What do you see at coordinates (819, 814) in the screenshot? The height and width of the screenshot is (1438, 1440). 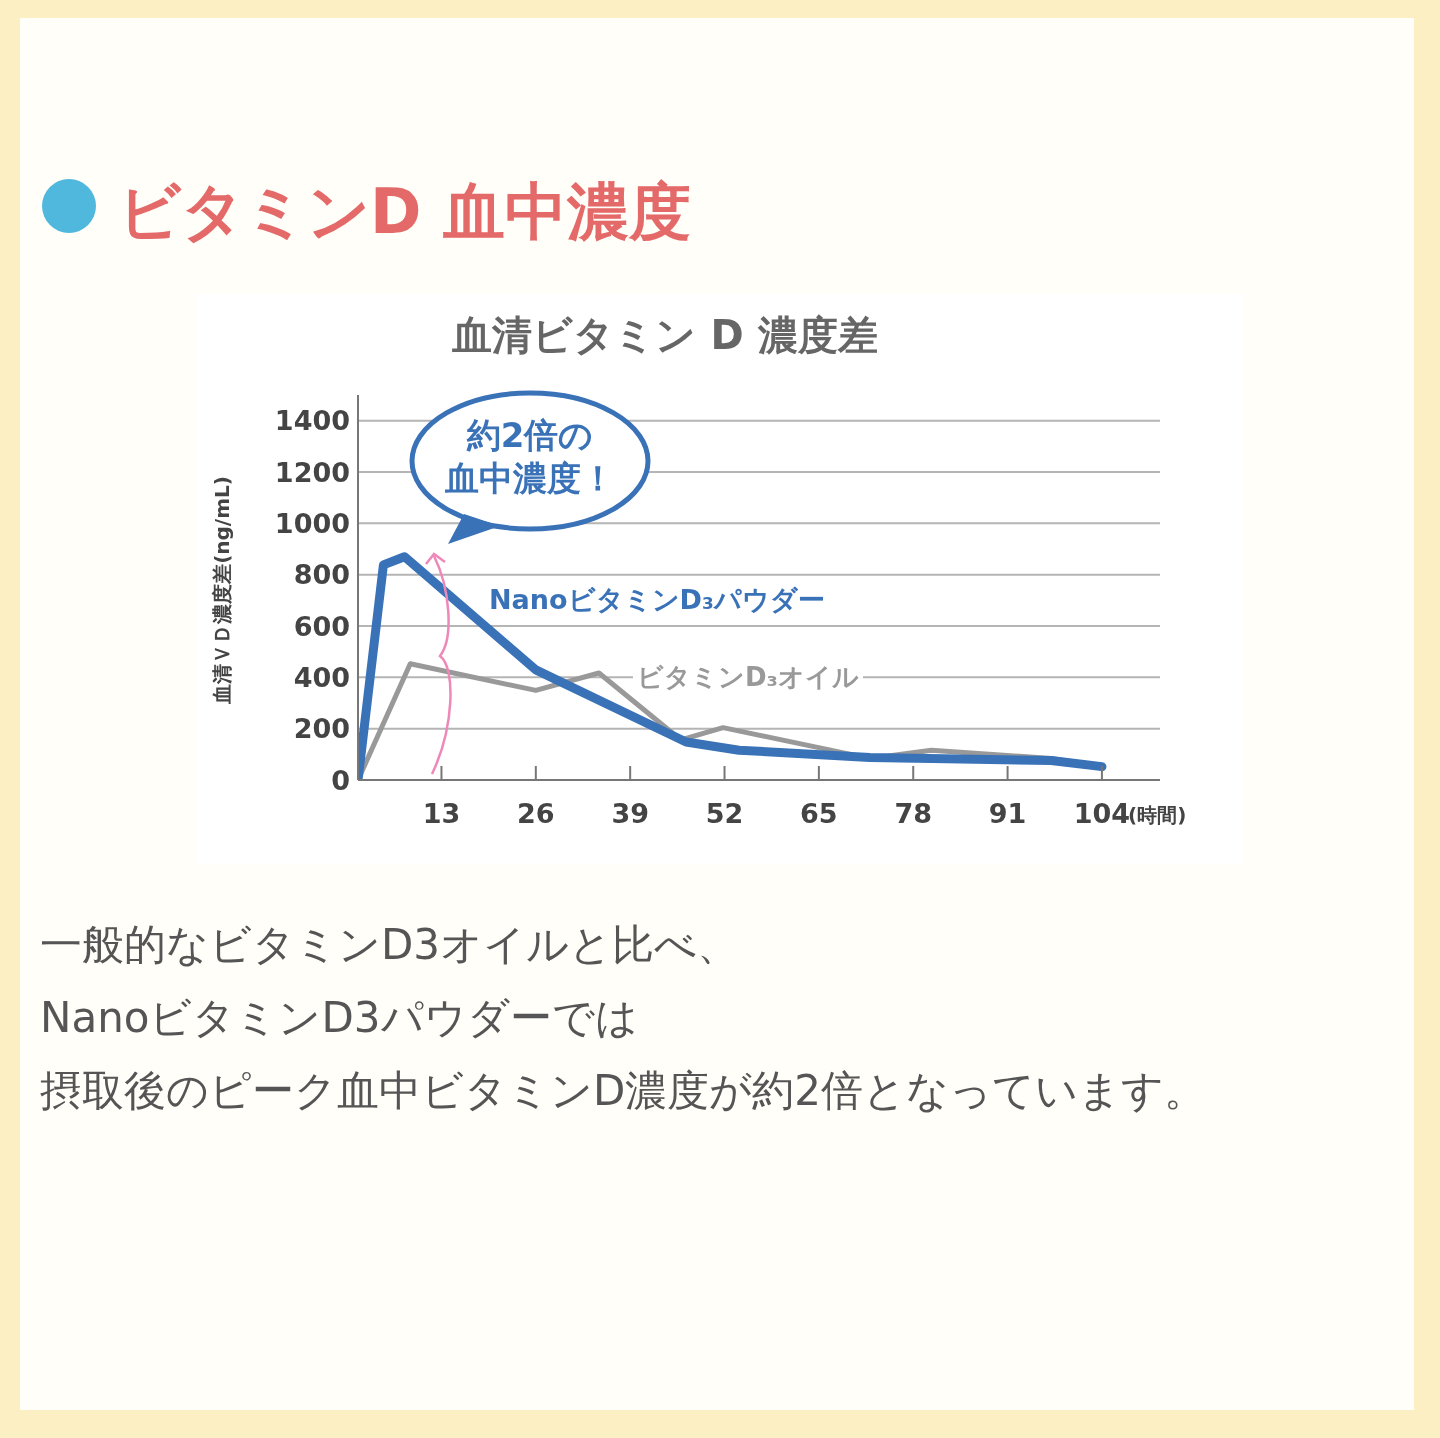 I see `x-tick-label: 65` at bounding box center [819, 814].